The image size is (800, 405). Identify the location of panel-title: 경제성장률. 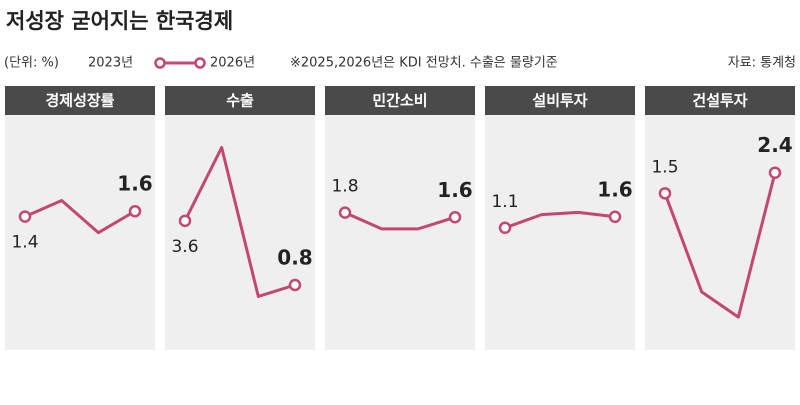
(79, 101).